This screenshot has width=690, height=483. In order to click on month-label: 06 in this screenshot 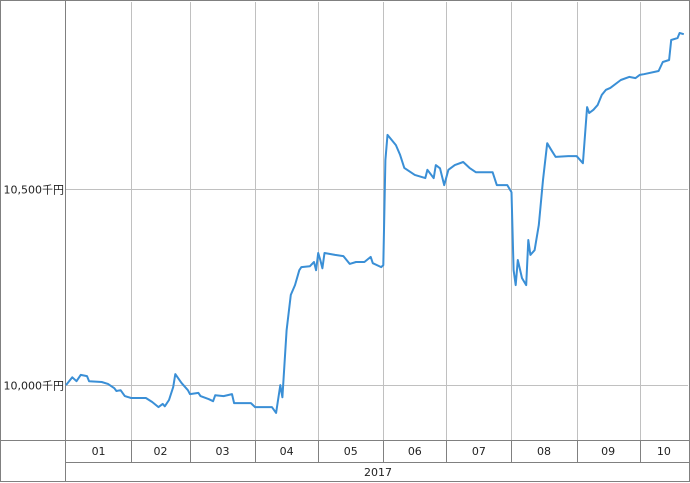, I will do `click(415, 451)`.